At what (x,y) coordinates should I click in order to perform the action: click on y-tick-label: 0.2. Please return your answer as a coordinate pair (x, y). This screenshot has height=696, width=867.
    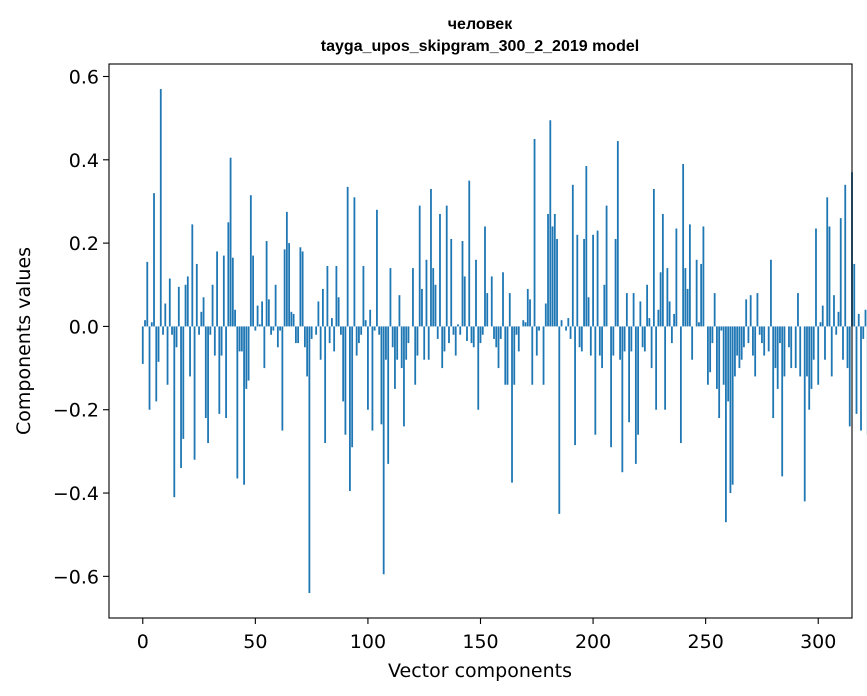
    Looking at the image, I should click on (84, 244).